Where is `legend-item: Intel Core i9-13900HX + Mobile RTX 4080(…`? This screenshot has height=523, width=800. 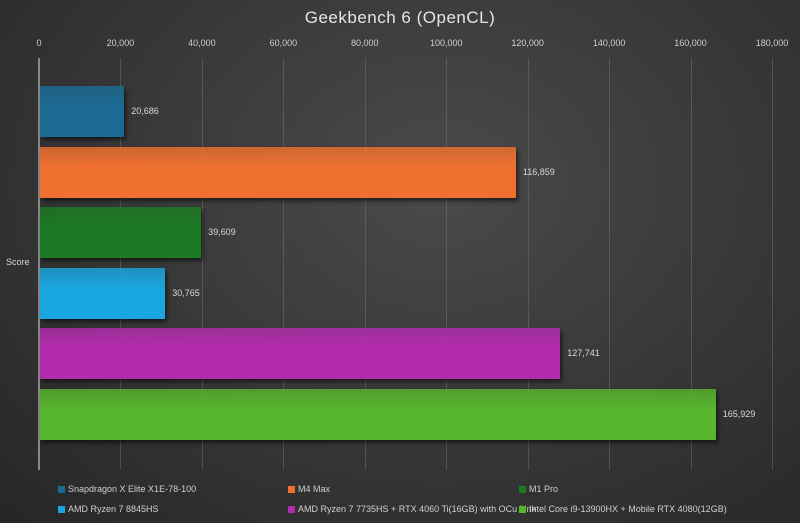
legend-item: Intel Core i9-13900HX + Mobile RTX 4080(… is located at coordinates (623, 509).